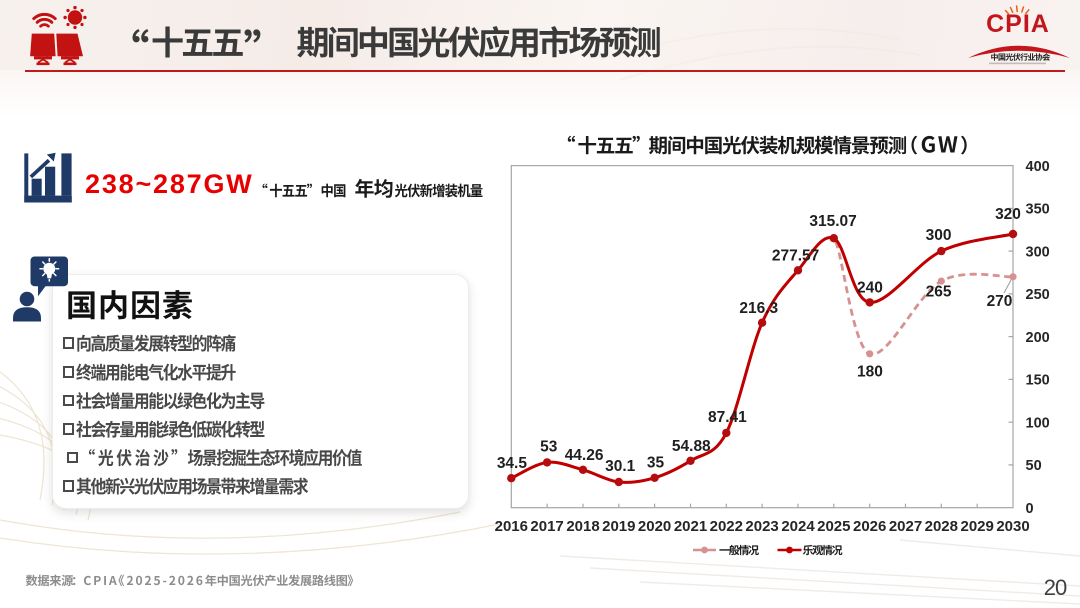 This screenshot has width=1080, height=608. I want to click on svg-text: 2019, so click(618, 526).